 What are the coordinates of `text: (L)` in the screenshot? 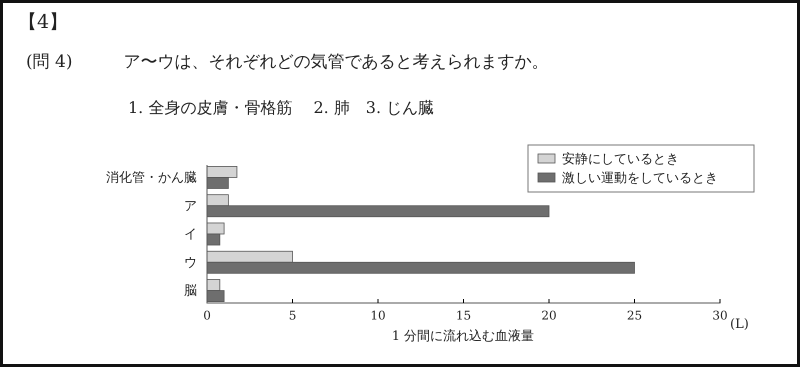 It's located at (739, 324).